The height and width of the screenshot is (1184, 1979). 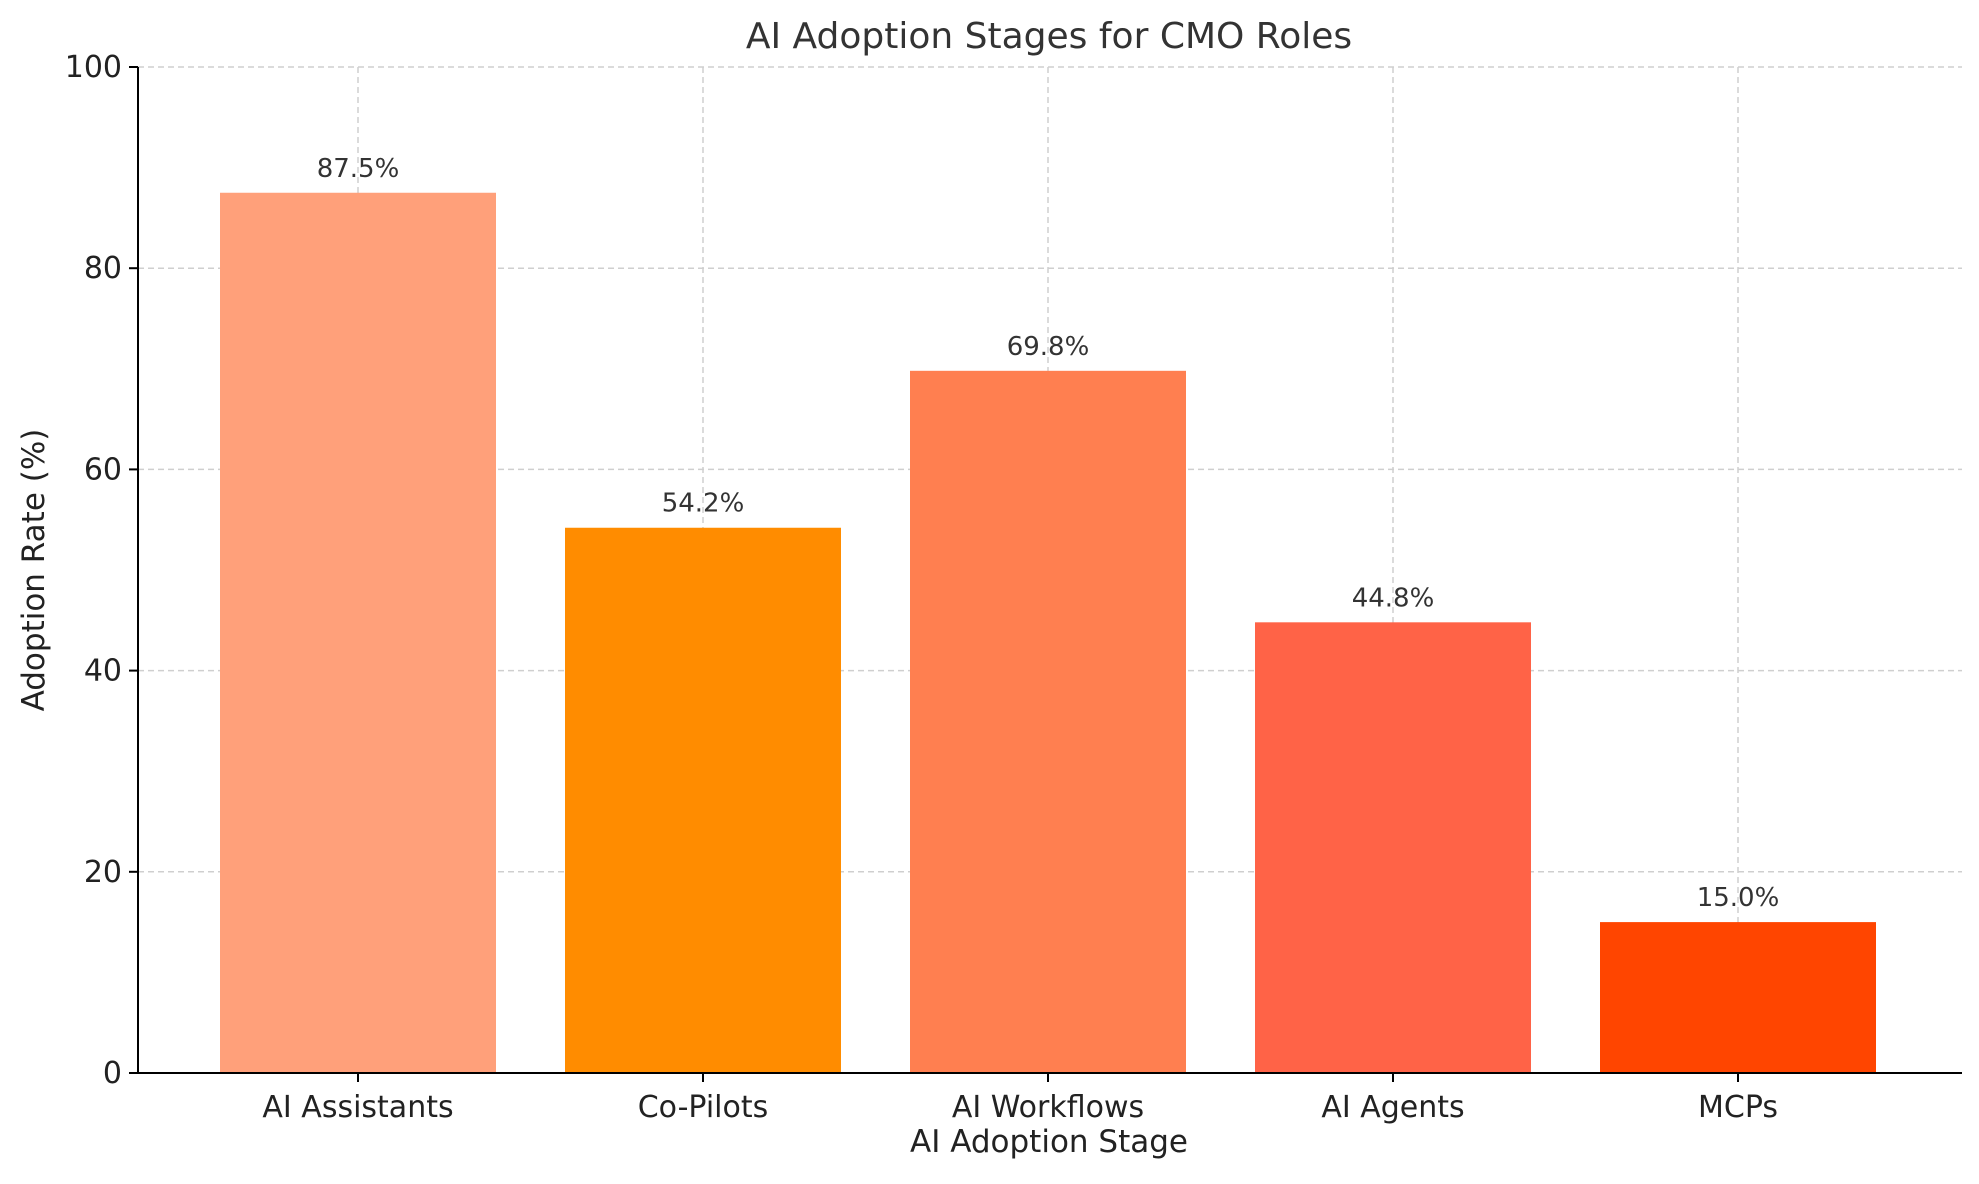 What do you see at coordinates (1049, 36) in the screenshot?
I see `chart-title: AI Adoption Stages for CMO Roles` at bounding box center [1049, 36].